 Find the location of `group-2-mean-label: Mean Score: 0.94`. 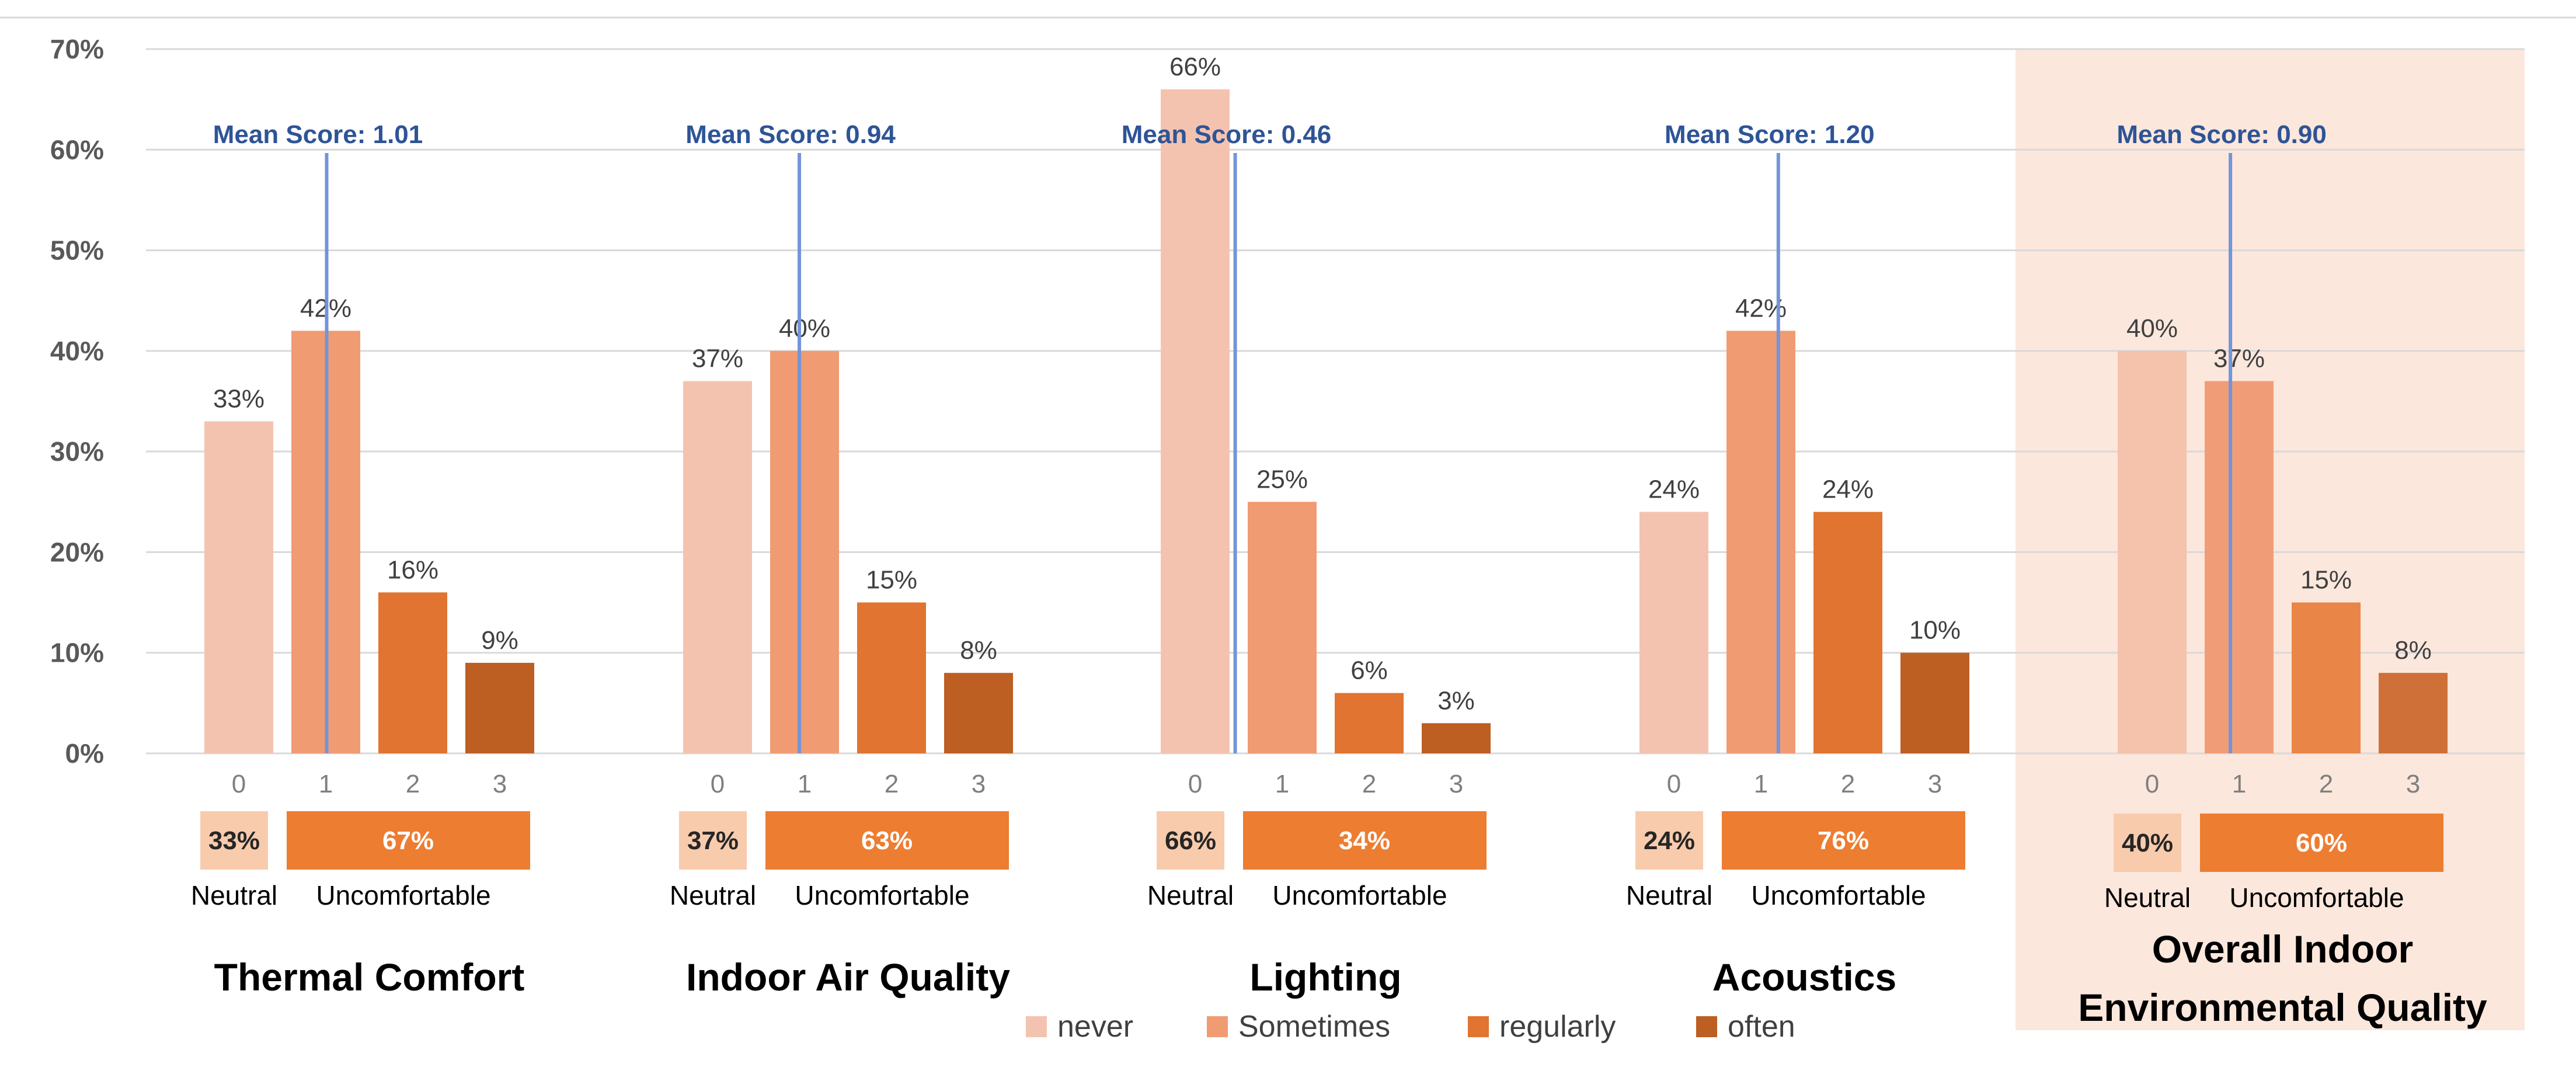

group-2-mean-label: Mean Score: 0.94 is located at coordinates (790, 134).